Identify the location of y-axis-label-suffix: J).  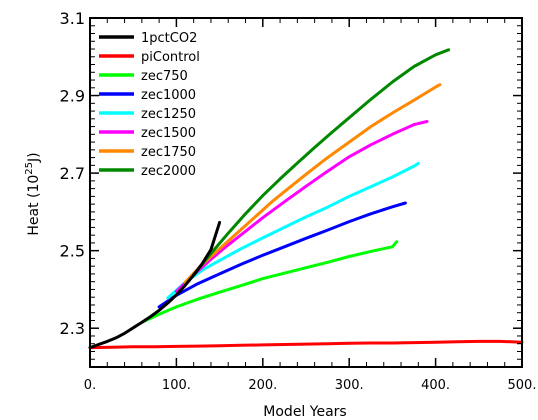
(34, 157).